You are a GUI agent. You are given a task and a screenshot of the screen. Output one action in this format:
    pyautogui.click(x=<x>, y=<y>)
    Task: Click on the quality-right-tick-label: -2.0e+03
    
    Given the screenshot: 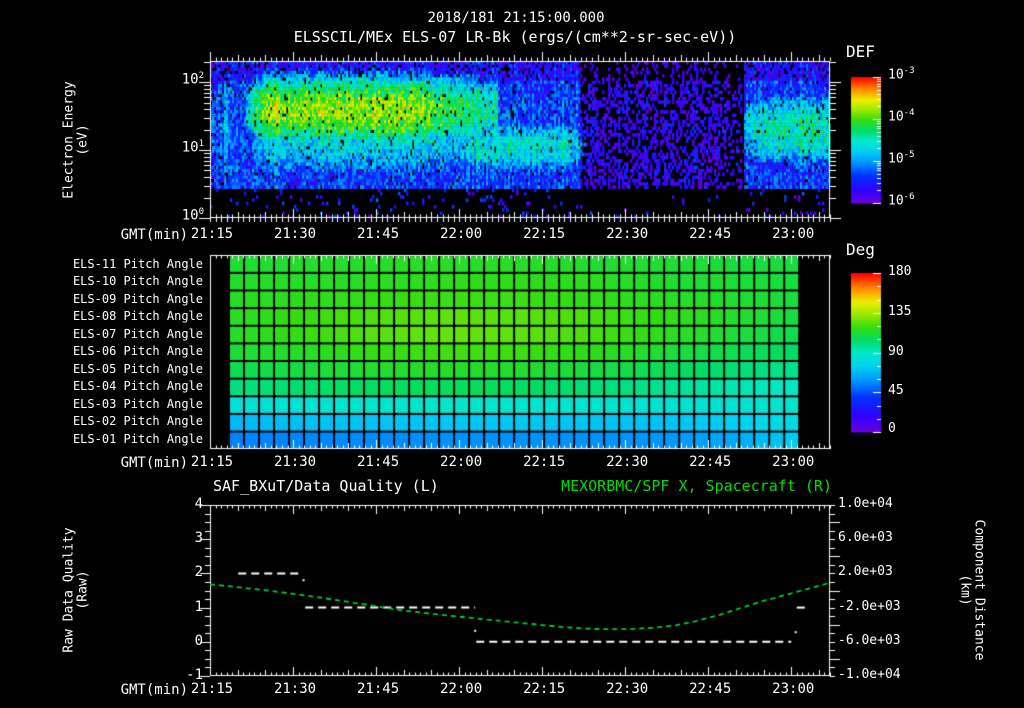 What is the action you would take?
    pyautogui.click(x=869, y=606)
    